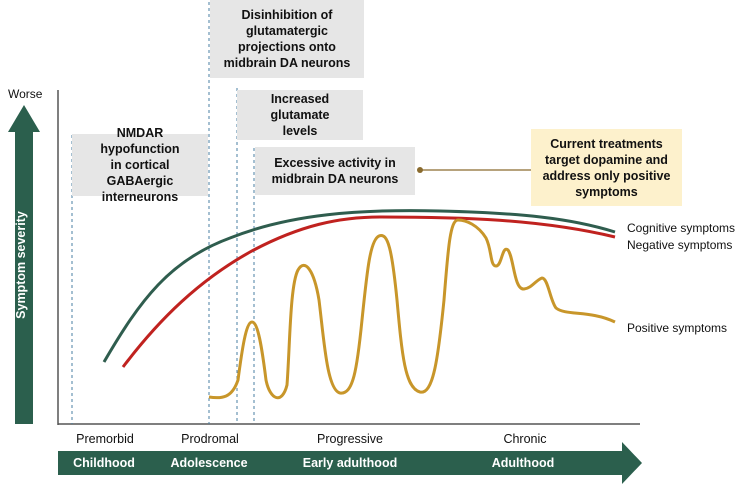 This screenshot has height=487, width=740. Describe the element at coordinates (210, 439) in the screenshot. I see `stage-prodromal: Prodromal` at that location.